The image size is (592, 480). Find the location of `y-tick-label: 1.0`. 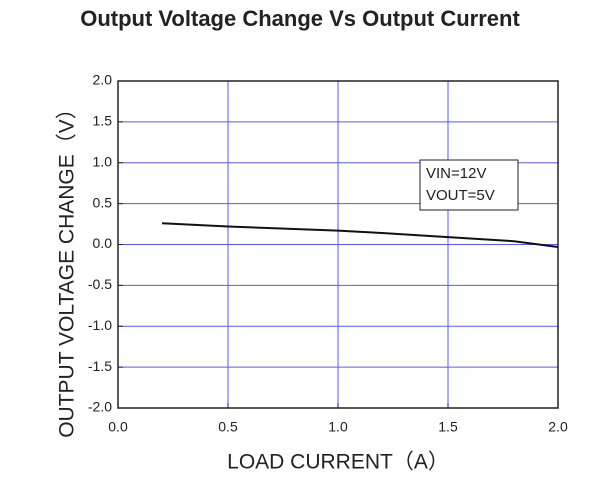

y-tick-label: 1.0 is located at coordinates (103, 161).